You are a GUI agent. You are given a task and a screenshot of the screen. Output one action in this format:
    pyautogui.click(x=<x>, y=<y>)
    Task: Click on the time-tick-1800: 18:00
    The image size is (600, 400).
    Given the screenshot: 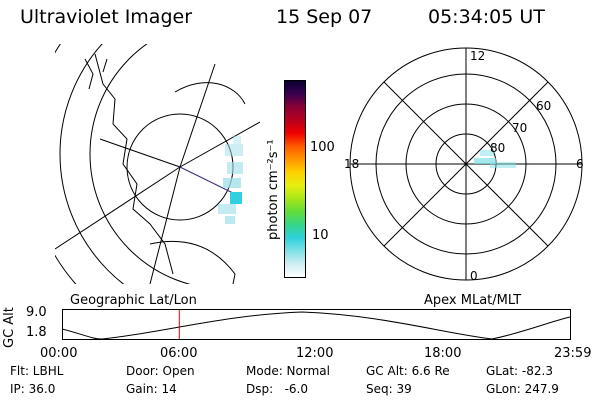 What is the action you would take?
    pyautogui.click(x=443, y=353)
    